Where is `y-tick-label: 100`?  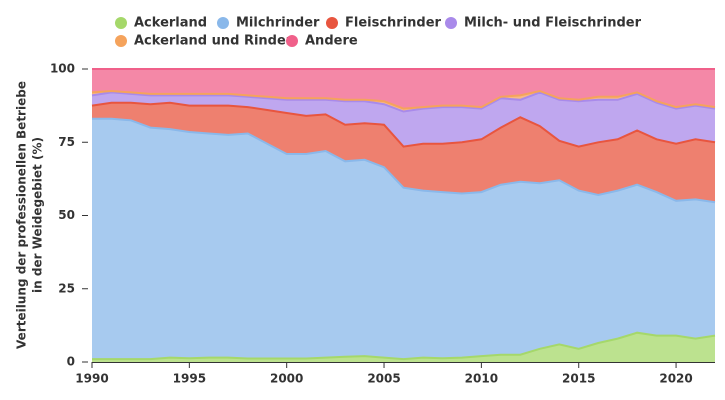 y-tick-label: 100 is located at coordinates (62, 69).